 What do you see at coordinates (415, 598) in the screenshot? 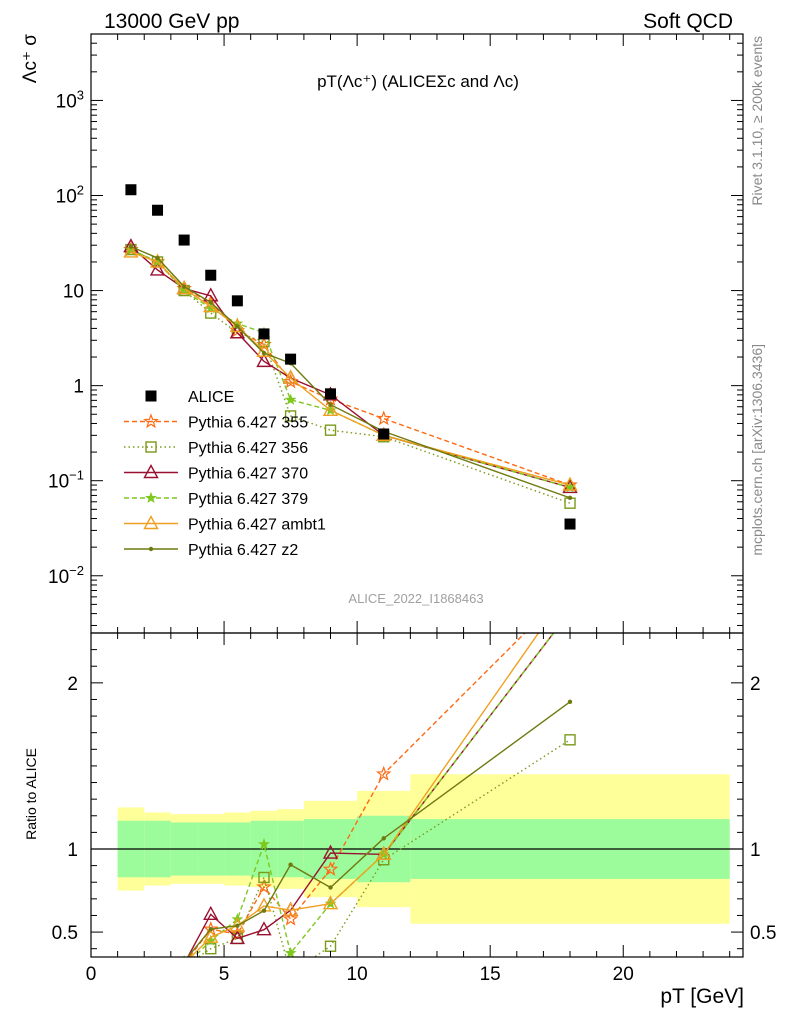
I see `watermark: ALICE_2022_I1868463` at bounding box center [415, 598].